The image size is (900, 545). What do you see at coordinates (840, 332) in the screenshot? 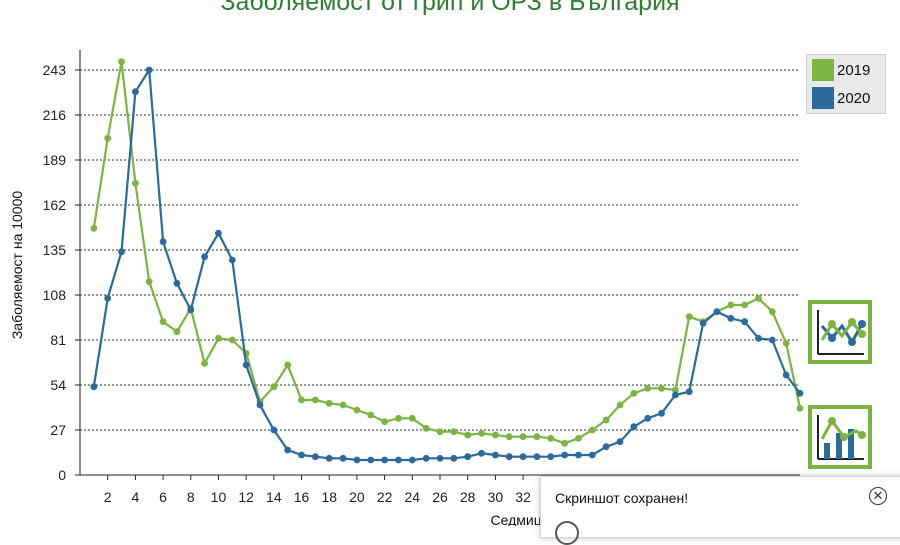
I see `line-chart-button` at bounding box center [840, 332].